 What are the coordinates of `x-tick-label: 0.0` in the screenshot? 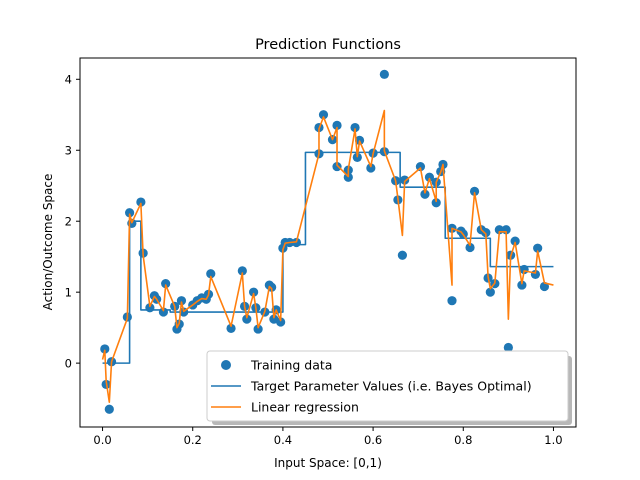 It's located at (102, 440).